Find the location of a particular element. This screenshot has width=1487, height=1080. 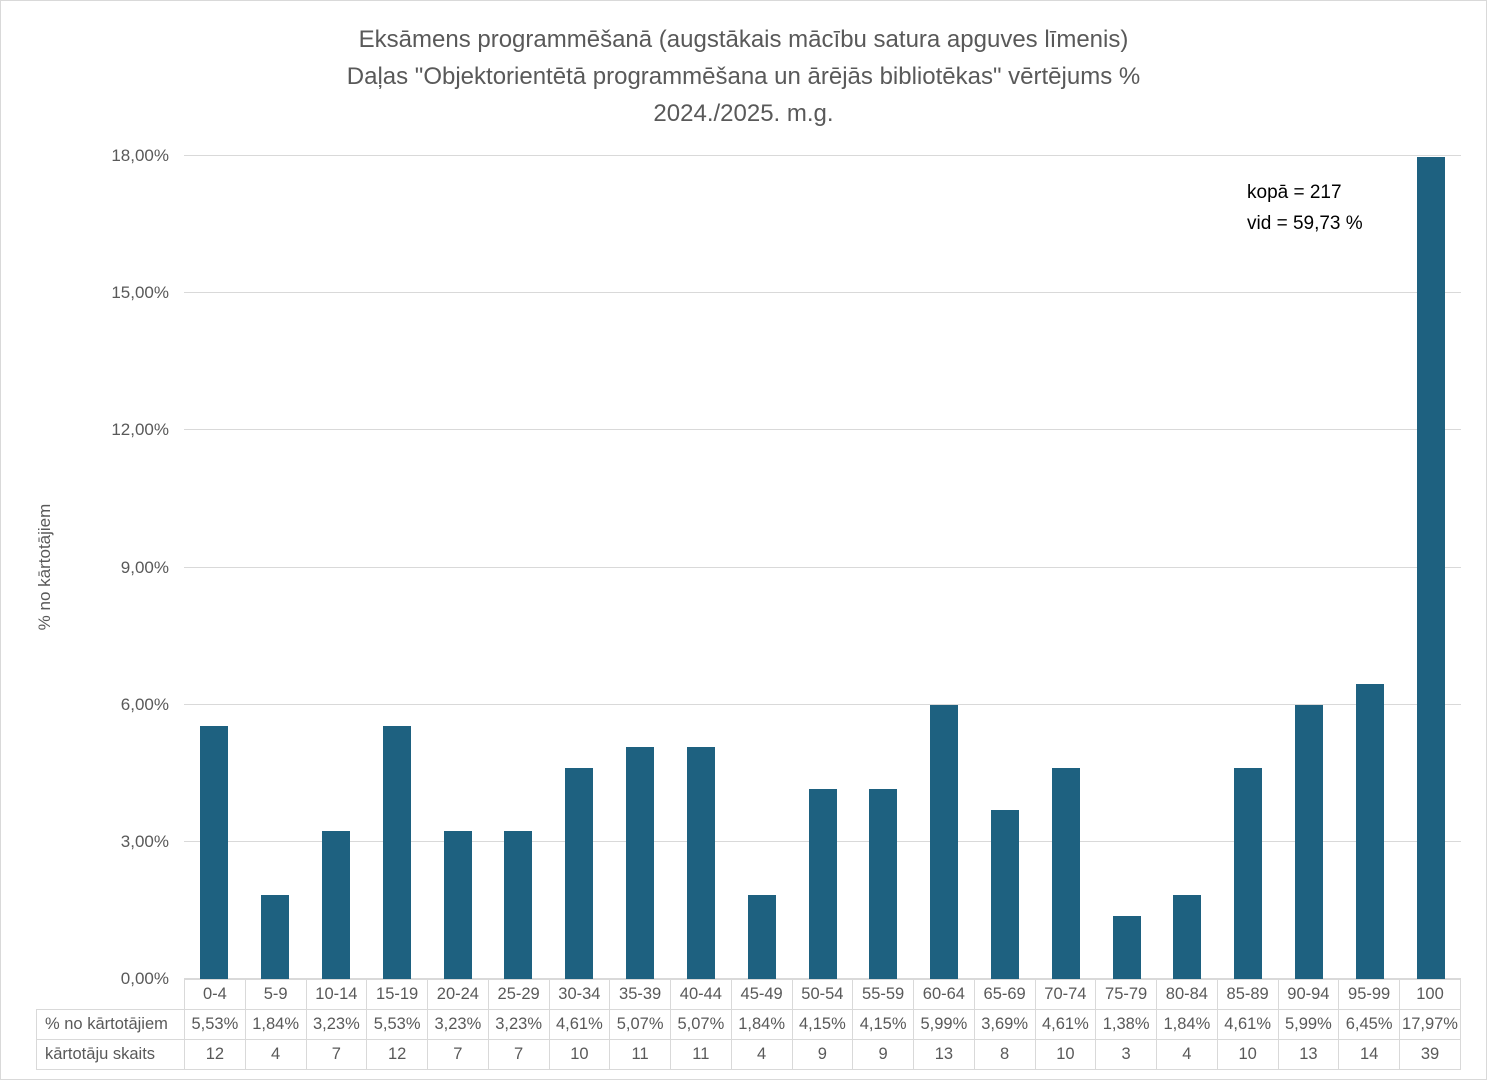

table-corner-cell is located at coordinates (111, 995).